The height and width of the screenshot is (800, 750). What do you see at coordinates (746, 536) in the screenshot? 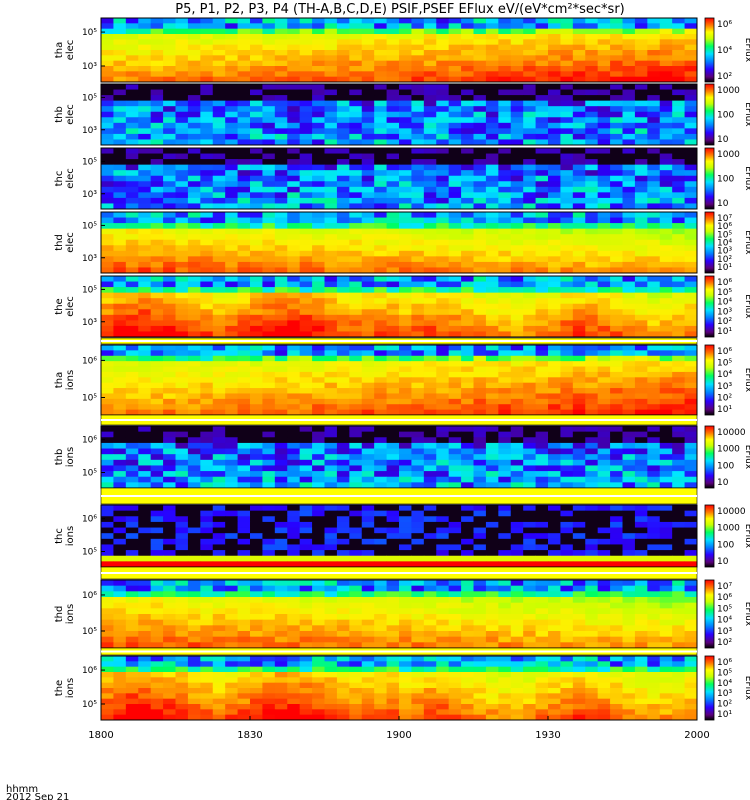
I see `colorbar-label: EFlux` at bounding box center [746, 536].